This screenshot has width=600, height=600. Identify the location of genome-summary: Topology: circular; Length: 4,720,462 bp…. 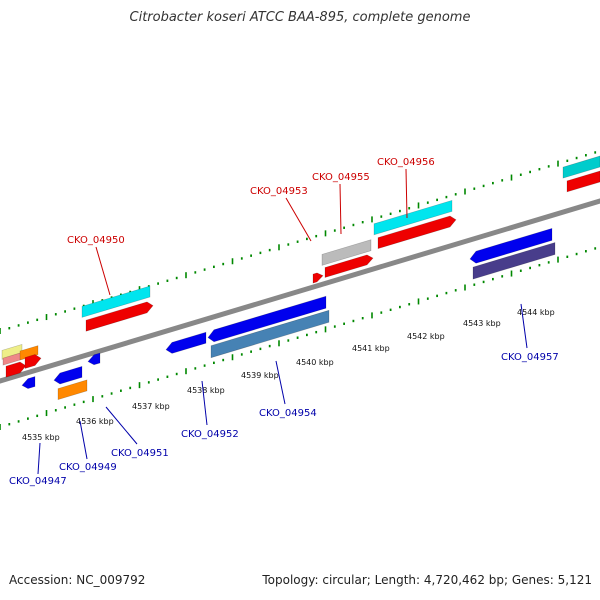
(427, 580).